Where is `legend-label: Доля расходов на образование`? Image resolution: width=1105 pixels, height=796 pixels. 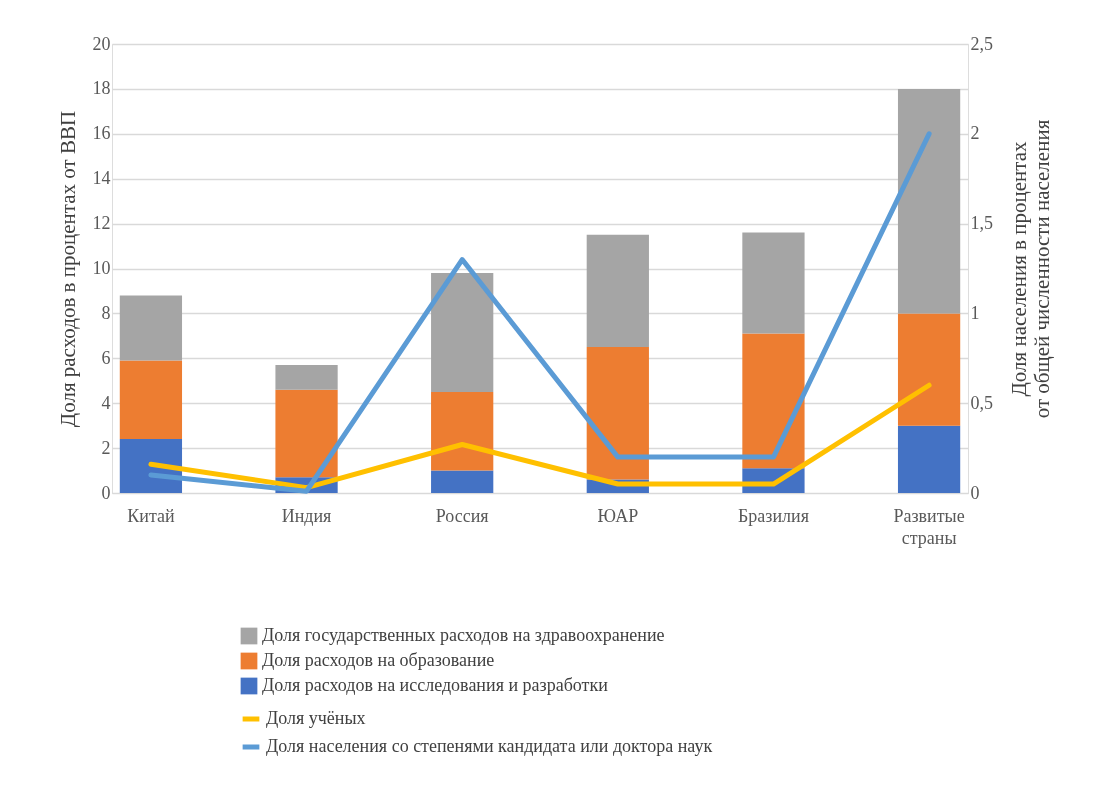 legend-label: Доля расходов на образование is located at coordinates (378, 660).